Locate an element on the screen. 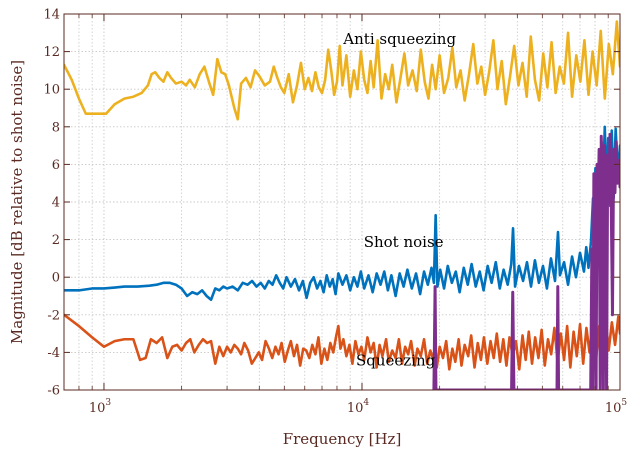 The image size is (644, 453). y-tick-label: 10 is located at coordinates (51, 90).